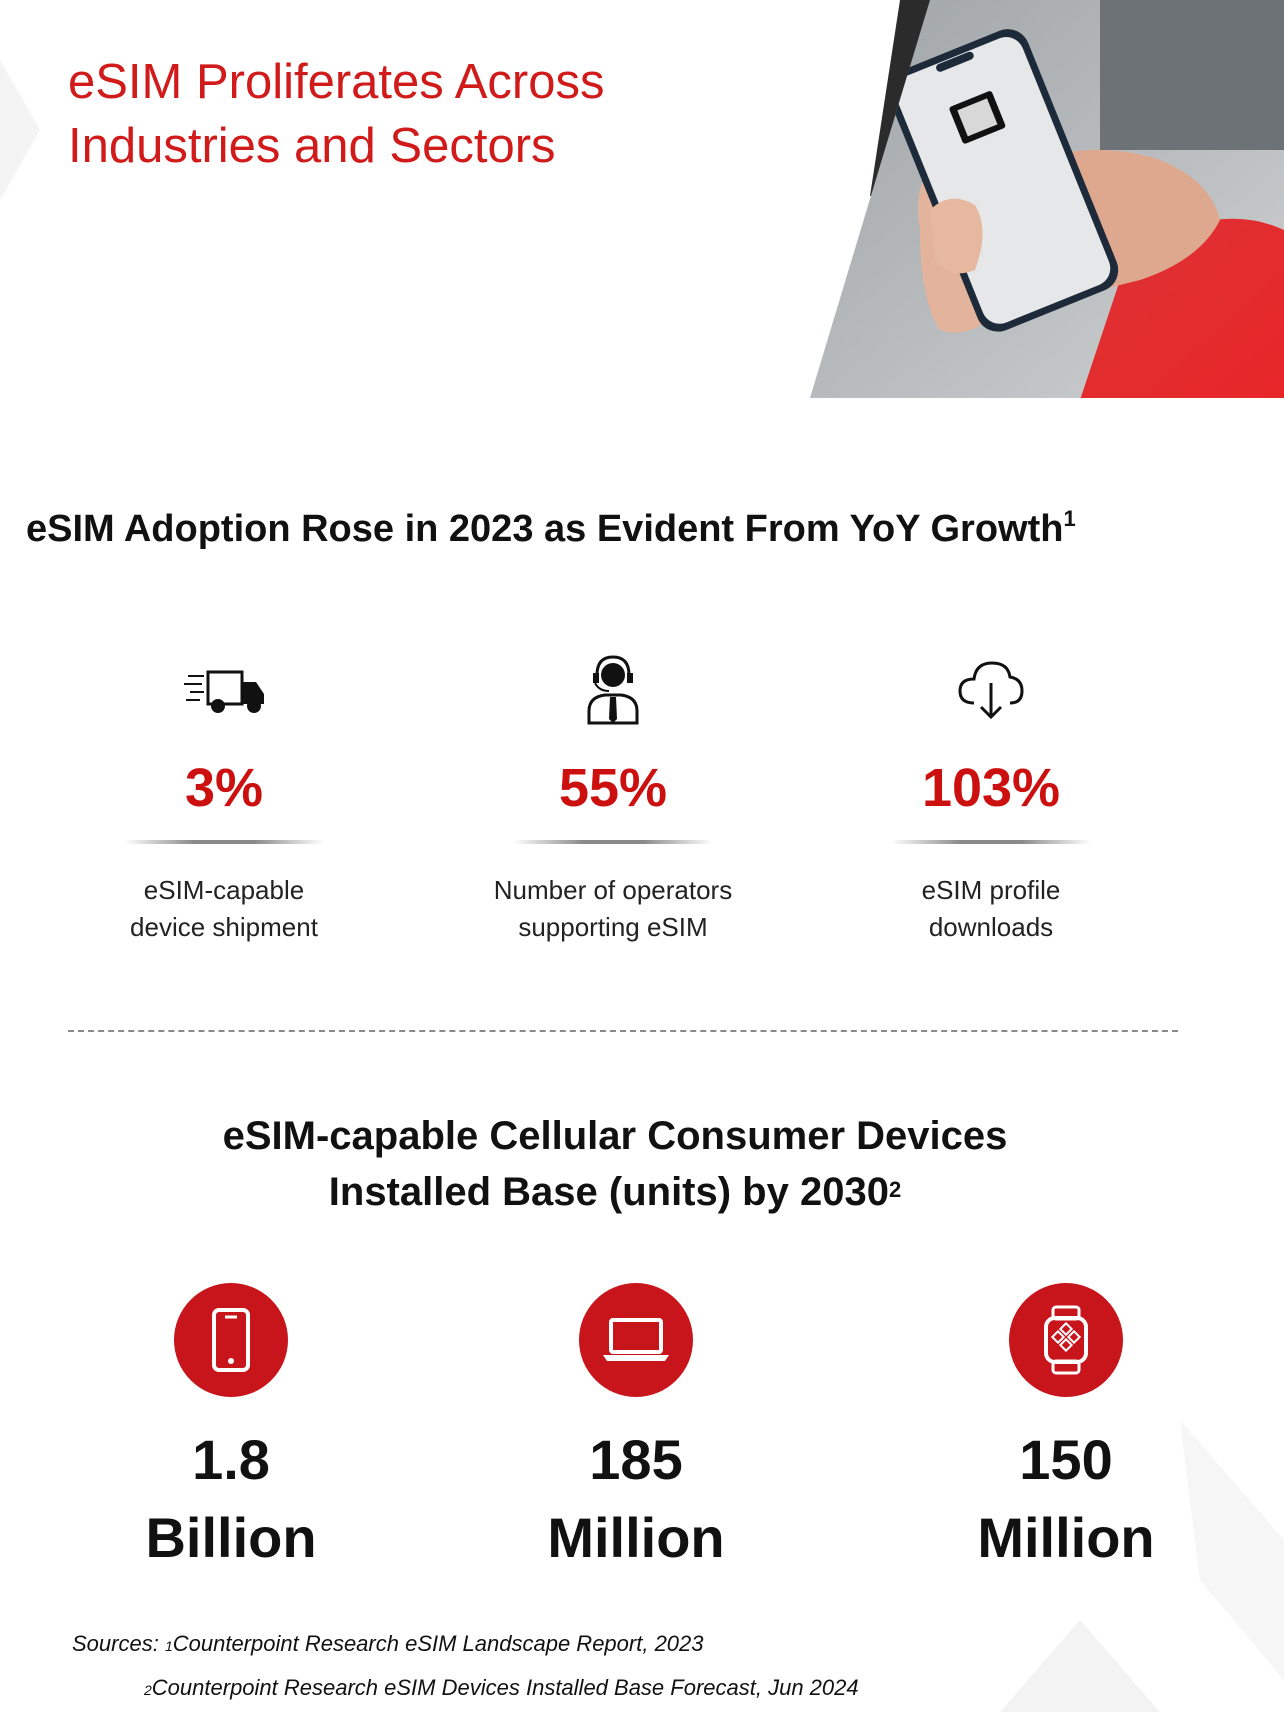 This screenshot has height=1712, width=1284. What do you see at coordinates (1069, 518) in the screenshot?
I see `footnote-1-marker: 1` at bounding box center [1069, 518].